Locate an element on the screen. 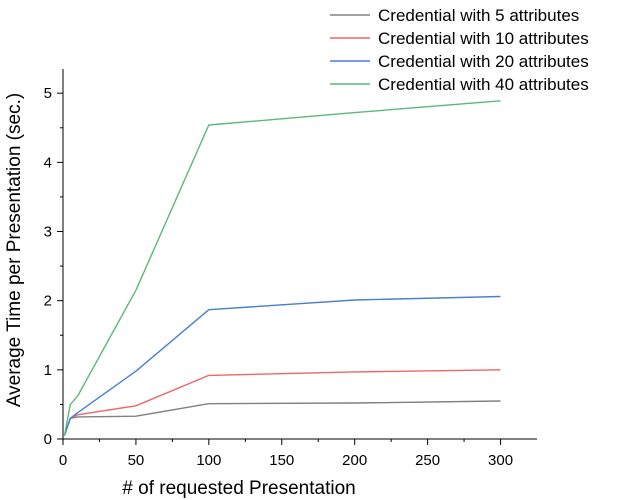  y-tick-label: 3 is located at coordinates (48, 232).